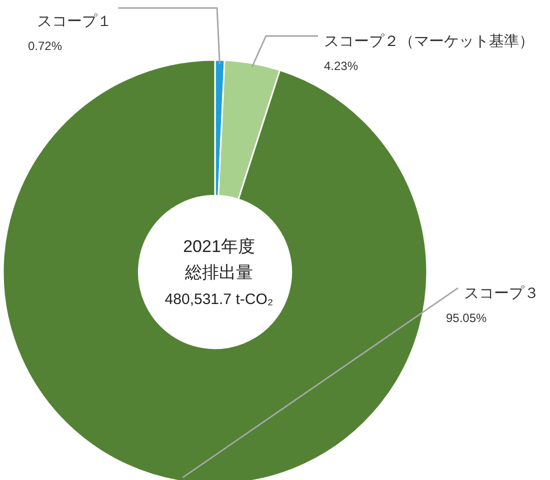  Describe the element at coordinates (501, 293) in the screenshot. I see `slice-label: スコープ３` at that location.